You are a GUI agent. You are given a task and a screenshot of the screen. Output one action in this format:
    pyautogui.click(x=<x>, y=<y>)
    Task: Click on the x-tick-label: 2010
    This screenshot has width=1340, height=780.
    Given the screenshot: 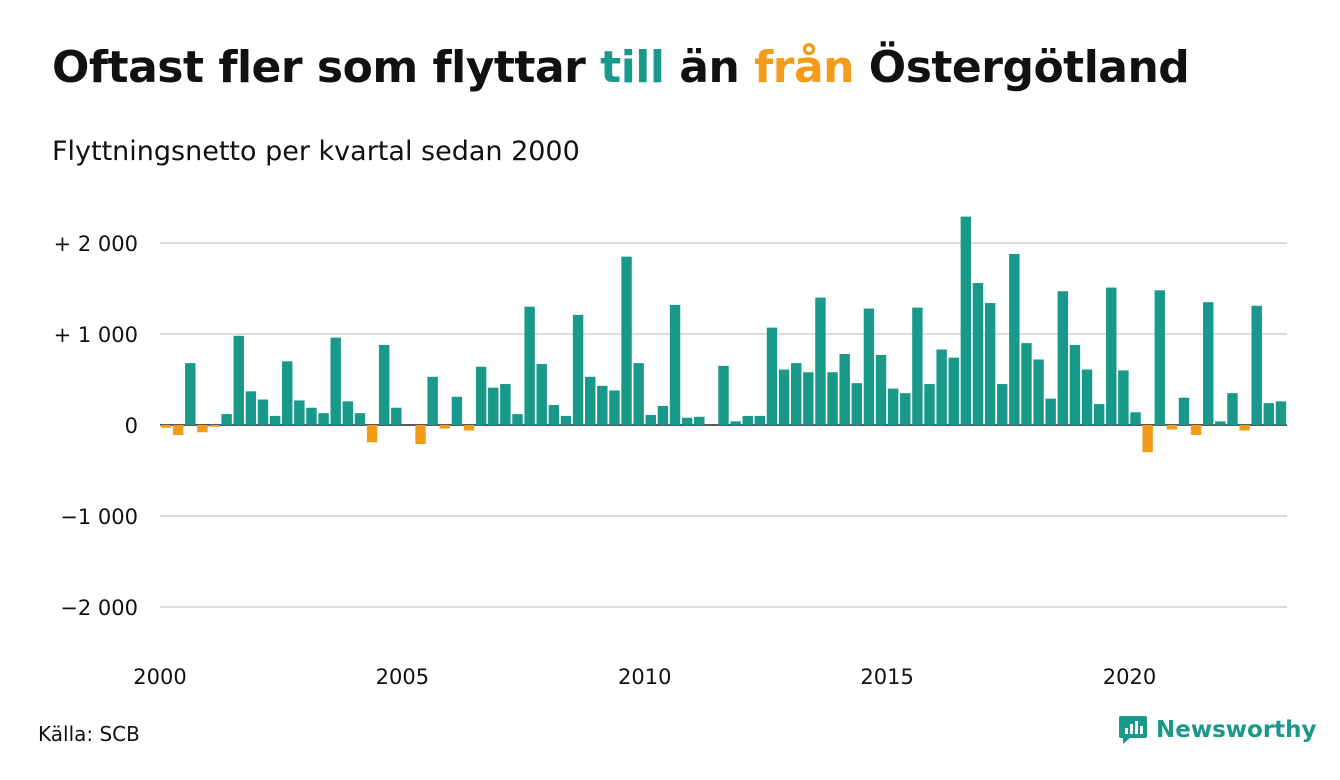 What is the action you would take?
    pyautogui.click(x=644, y=677)
    